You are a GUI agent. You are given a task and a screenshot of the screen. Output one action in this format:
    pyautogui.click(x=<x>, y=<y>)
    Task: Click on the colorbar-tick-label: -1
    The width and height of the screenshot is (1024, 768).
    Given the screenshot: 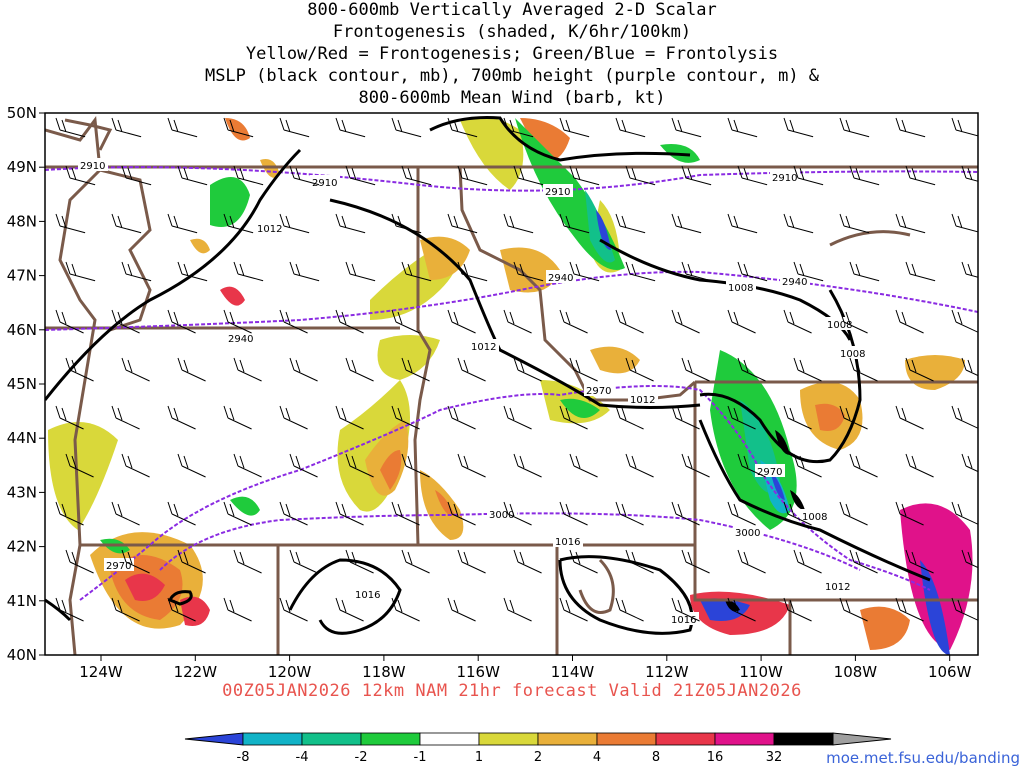 What is the action you would take?
    pyautogui.click(x=420, y=757)
    